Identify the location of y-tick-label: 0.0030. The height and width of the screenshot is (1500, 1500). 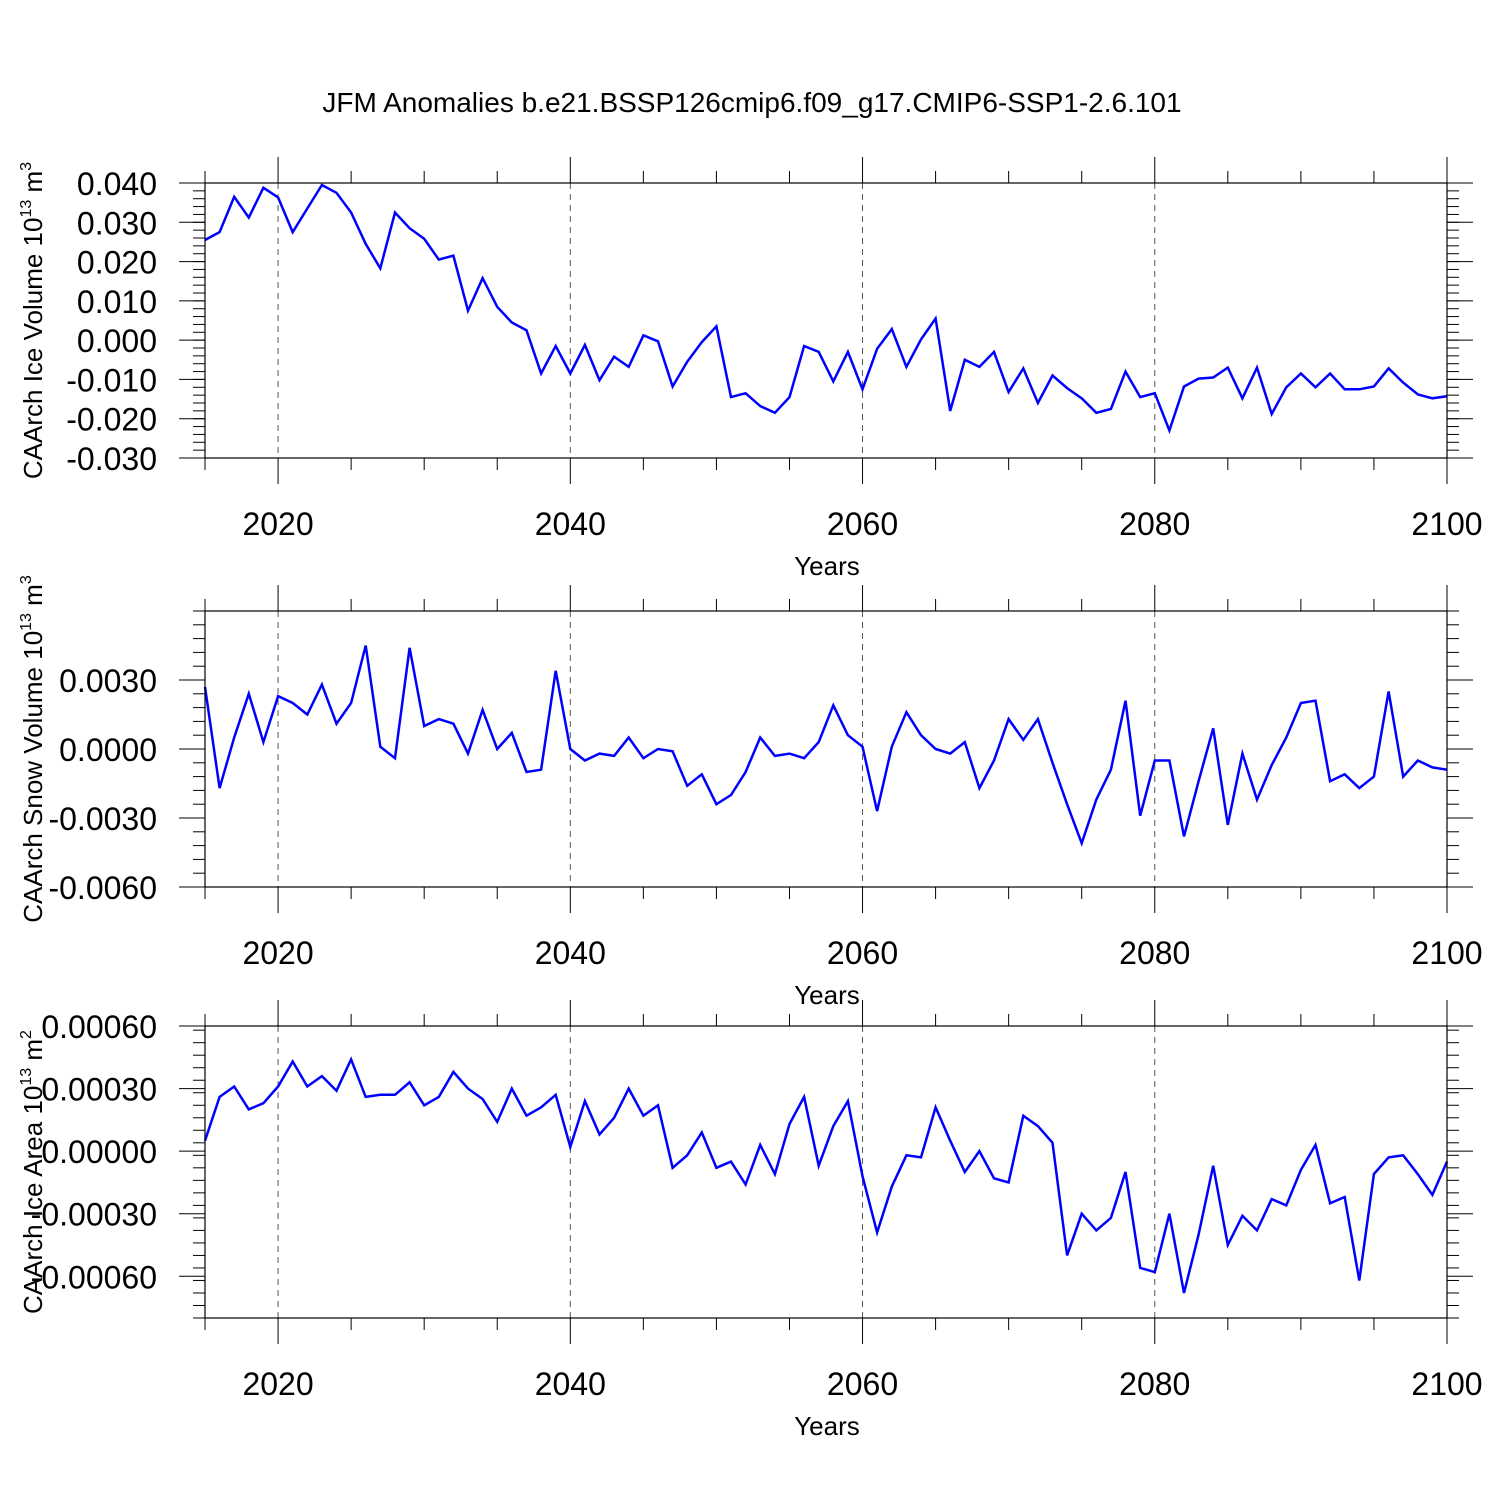
(108, 681).